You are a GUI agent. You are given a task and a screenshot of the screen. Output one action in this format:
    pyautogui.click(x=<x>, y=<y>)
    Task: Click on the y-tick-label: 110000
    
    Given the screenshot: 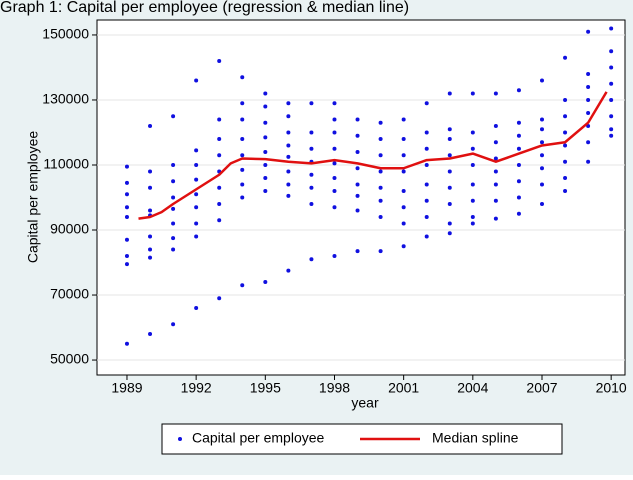 What is the action you would take?
    pyautogui.click(x=66, y=164)
    